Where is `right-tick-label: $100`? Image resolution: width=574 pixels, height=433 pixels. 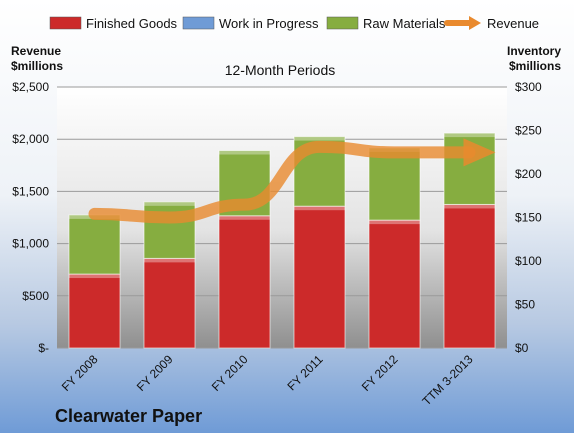 right-tick-label: $100 is located at coordinates (528, 261).